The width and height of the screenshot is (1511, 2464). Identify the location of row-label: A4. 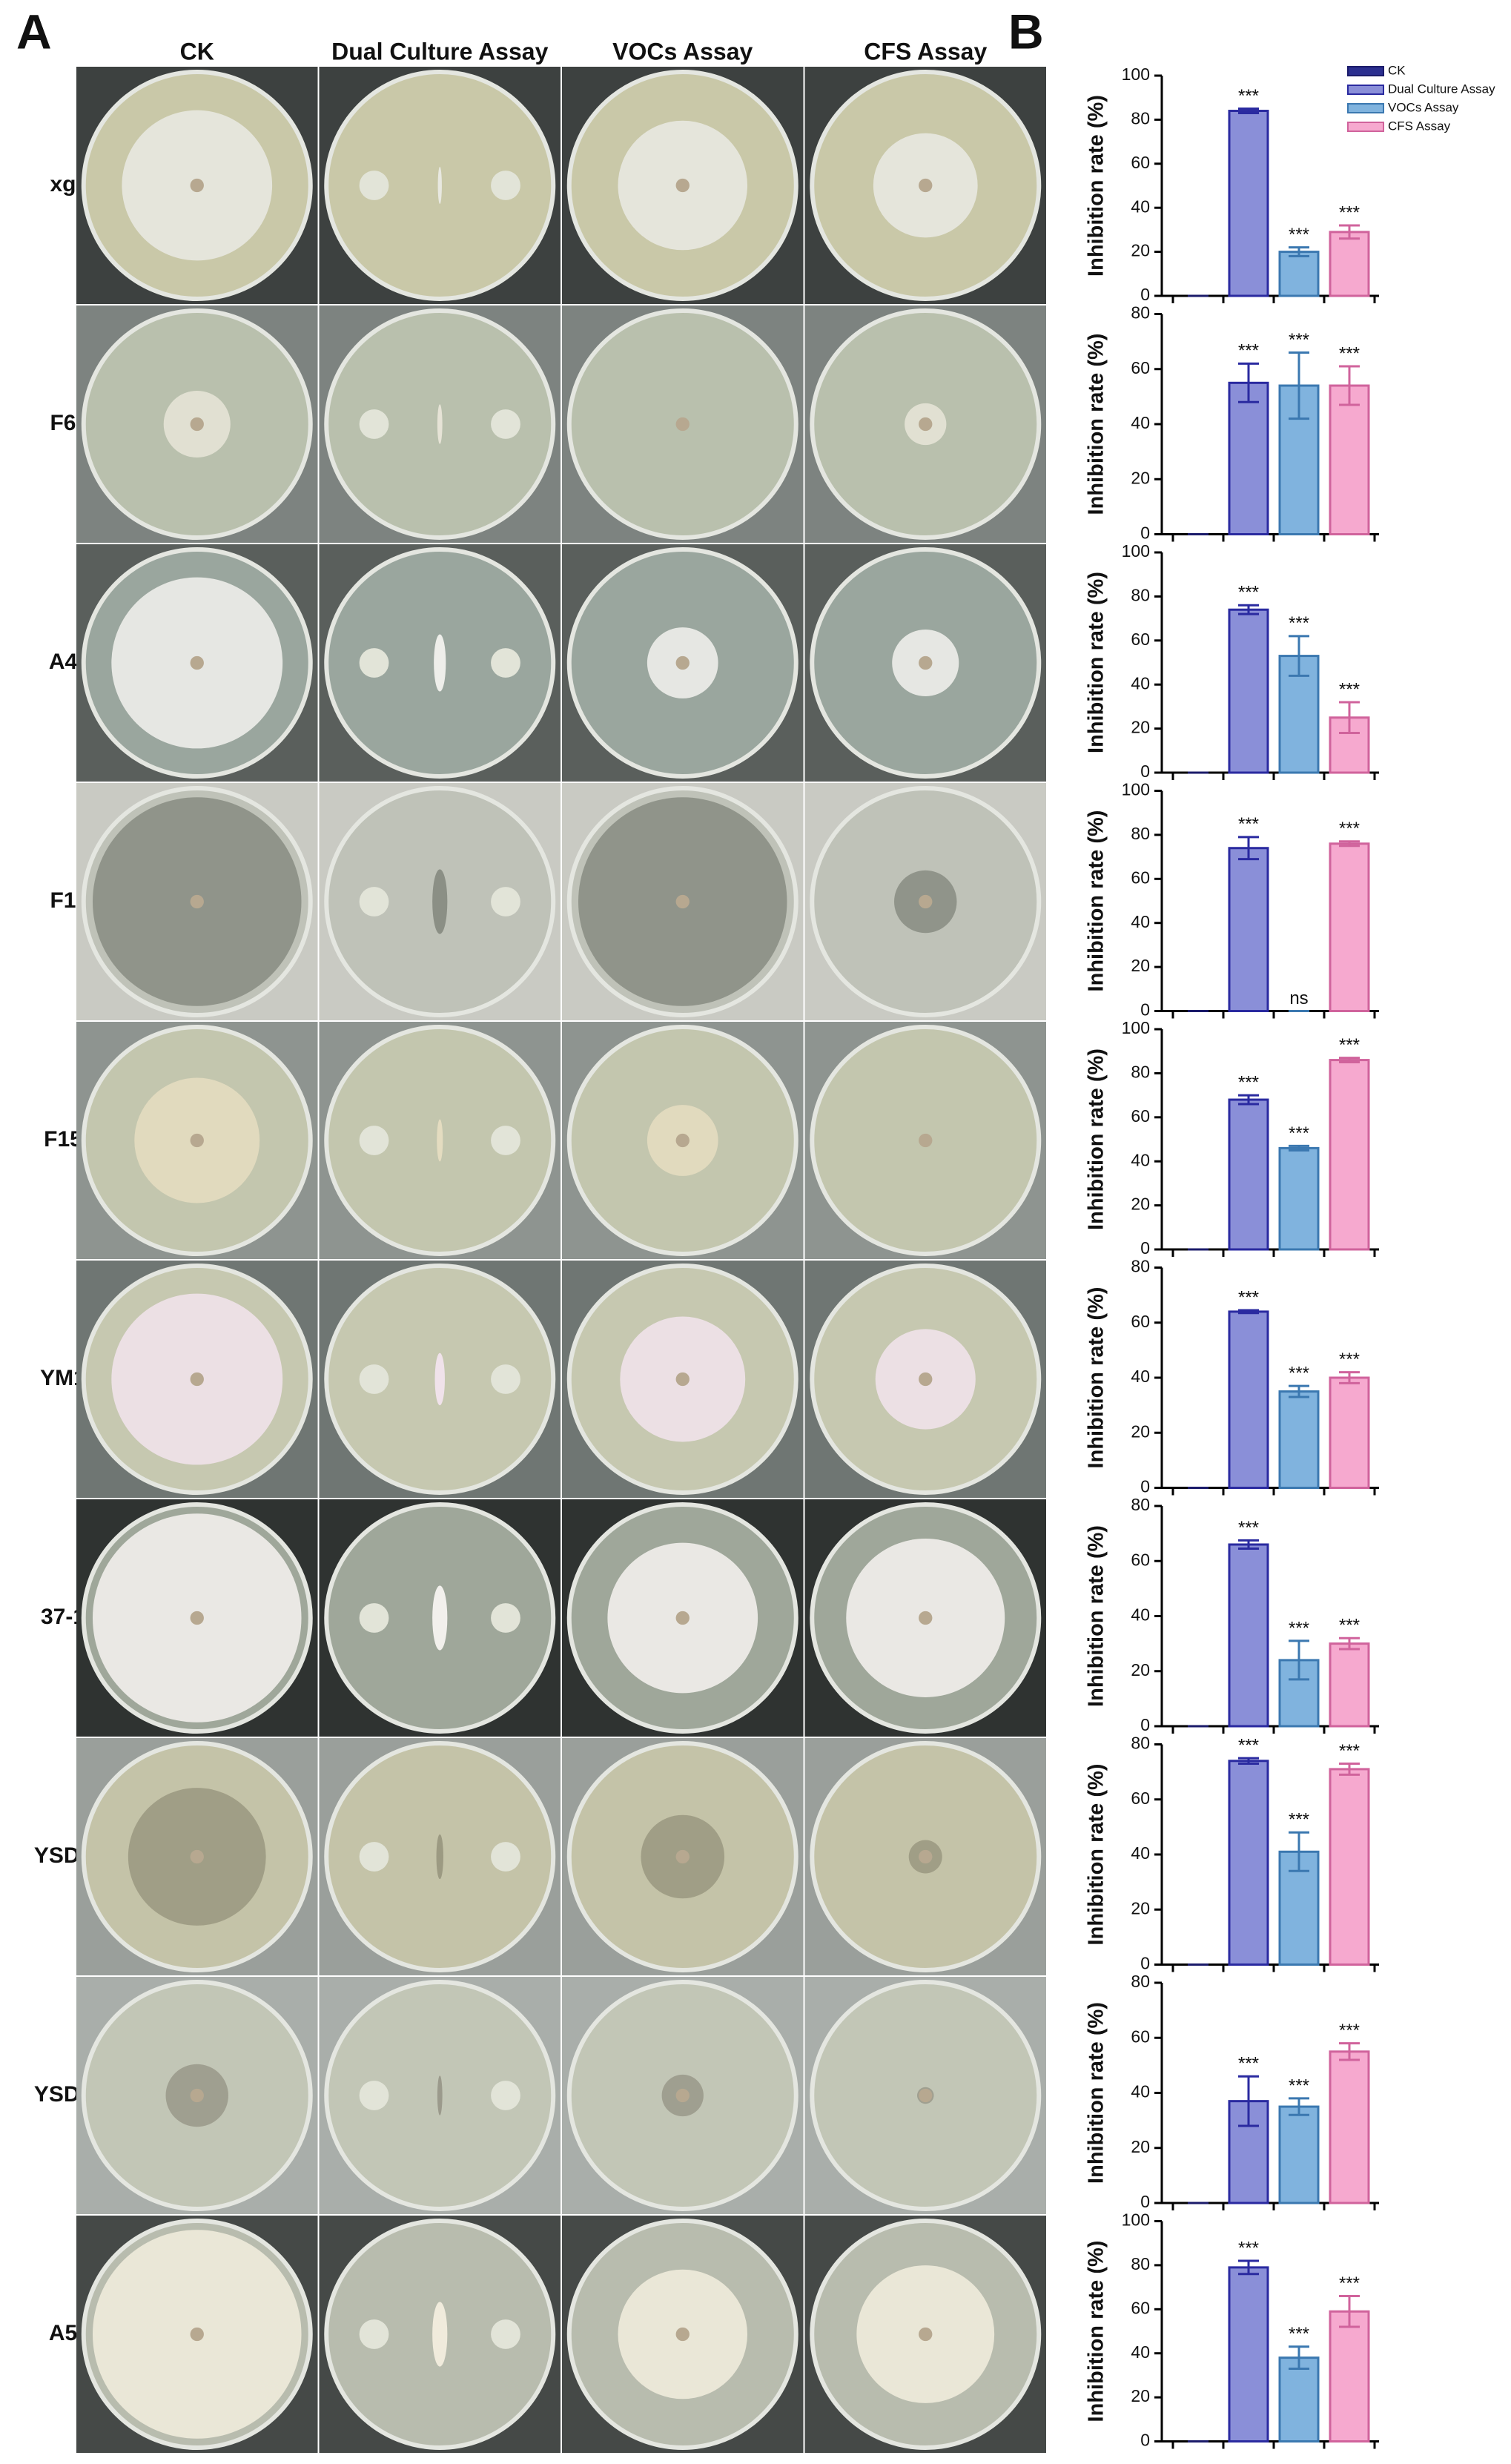
(63, 662).